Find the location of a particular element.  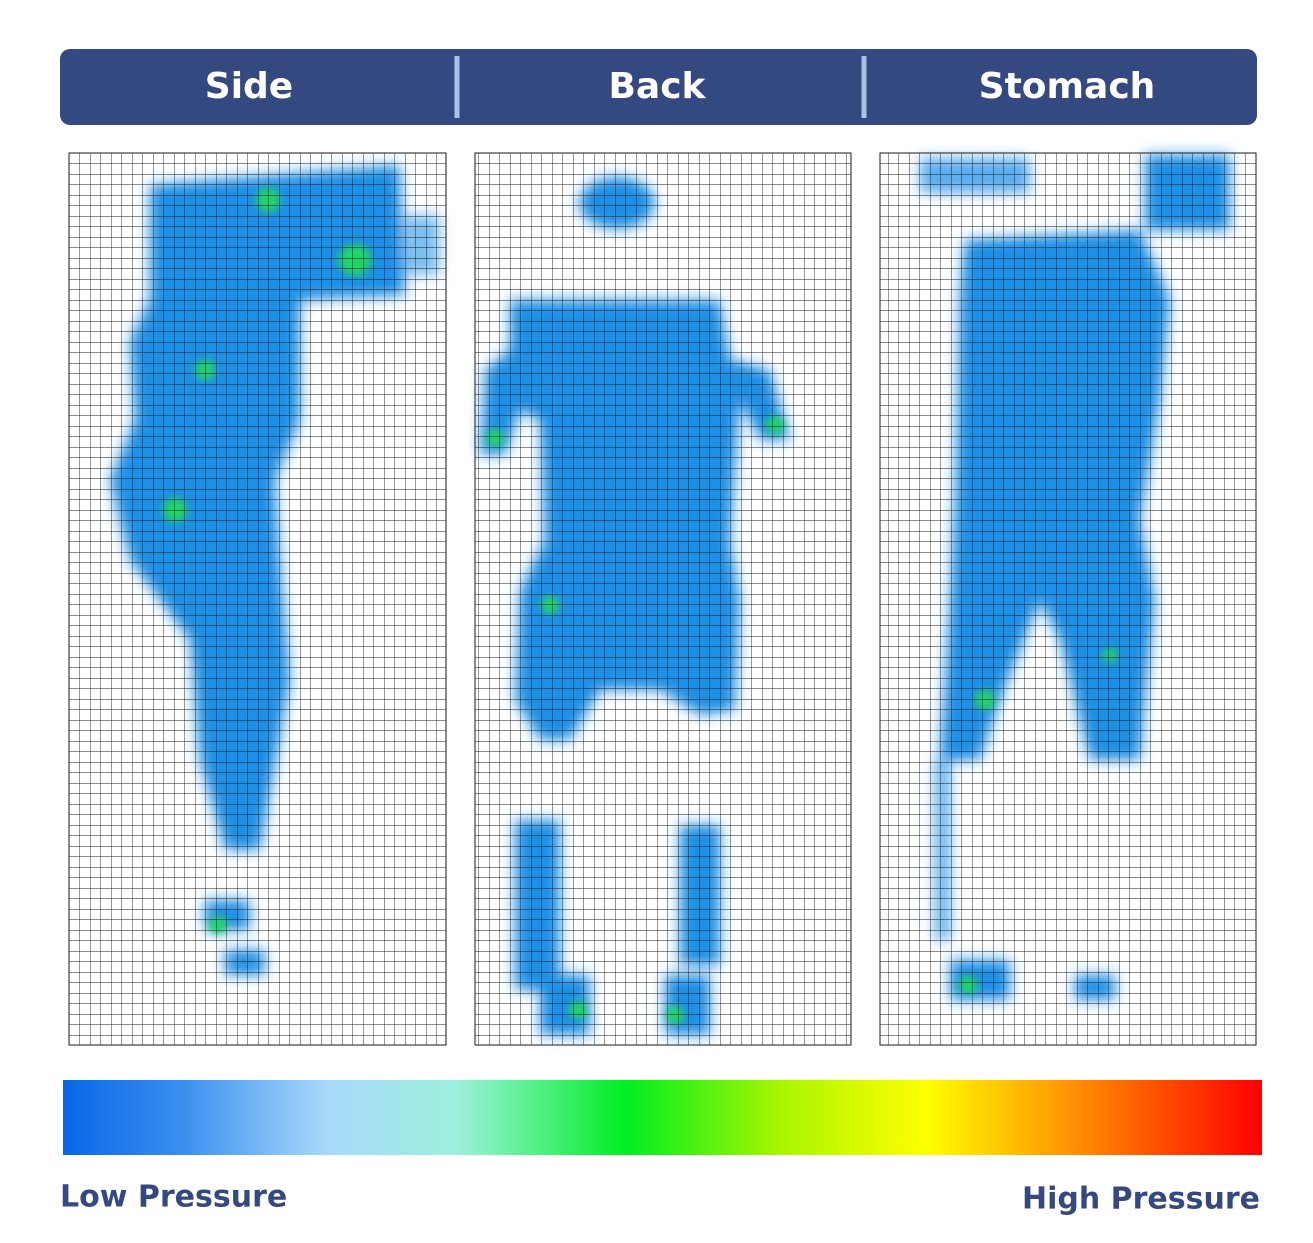

tab-label: Stomach is located at coordinates (1067, 86).